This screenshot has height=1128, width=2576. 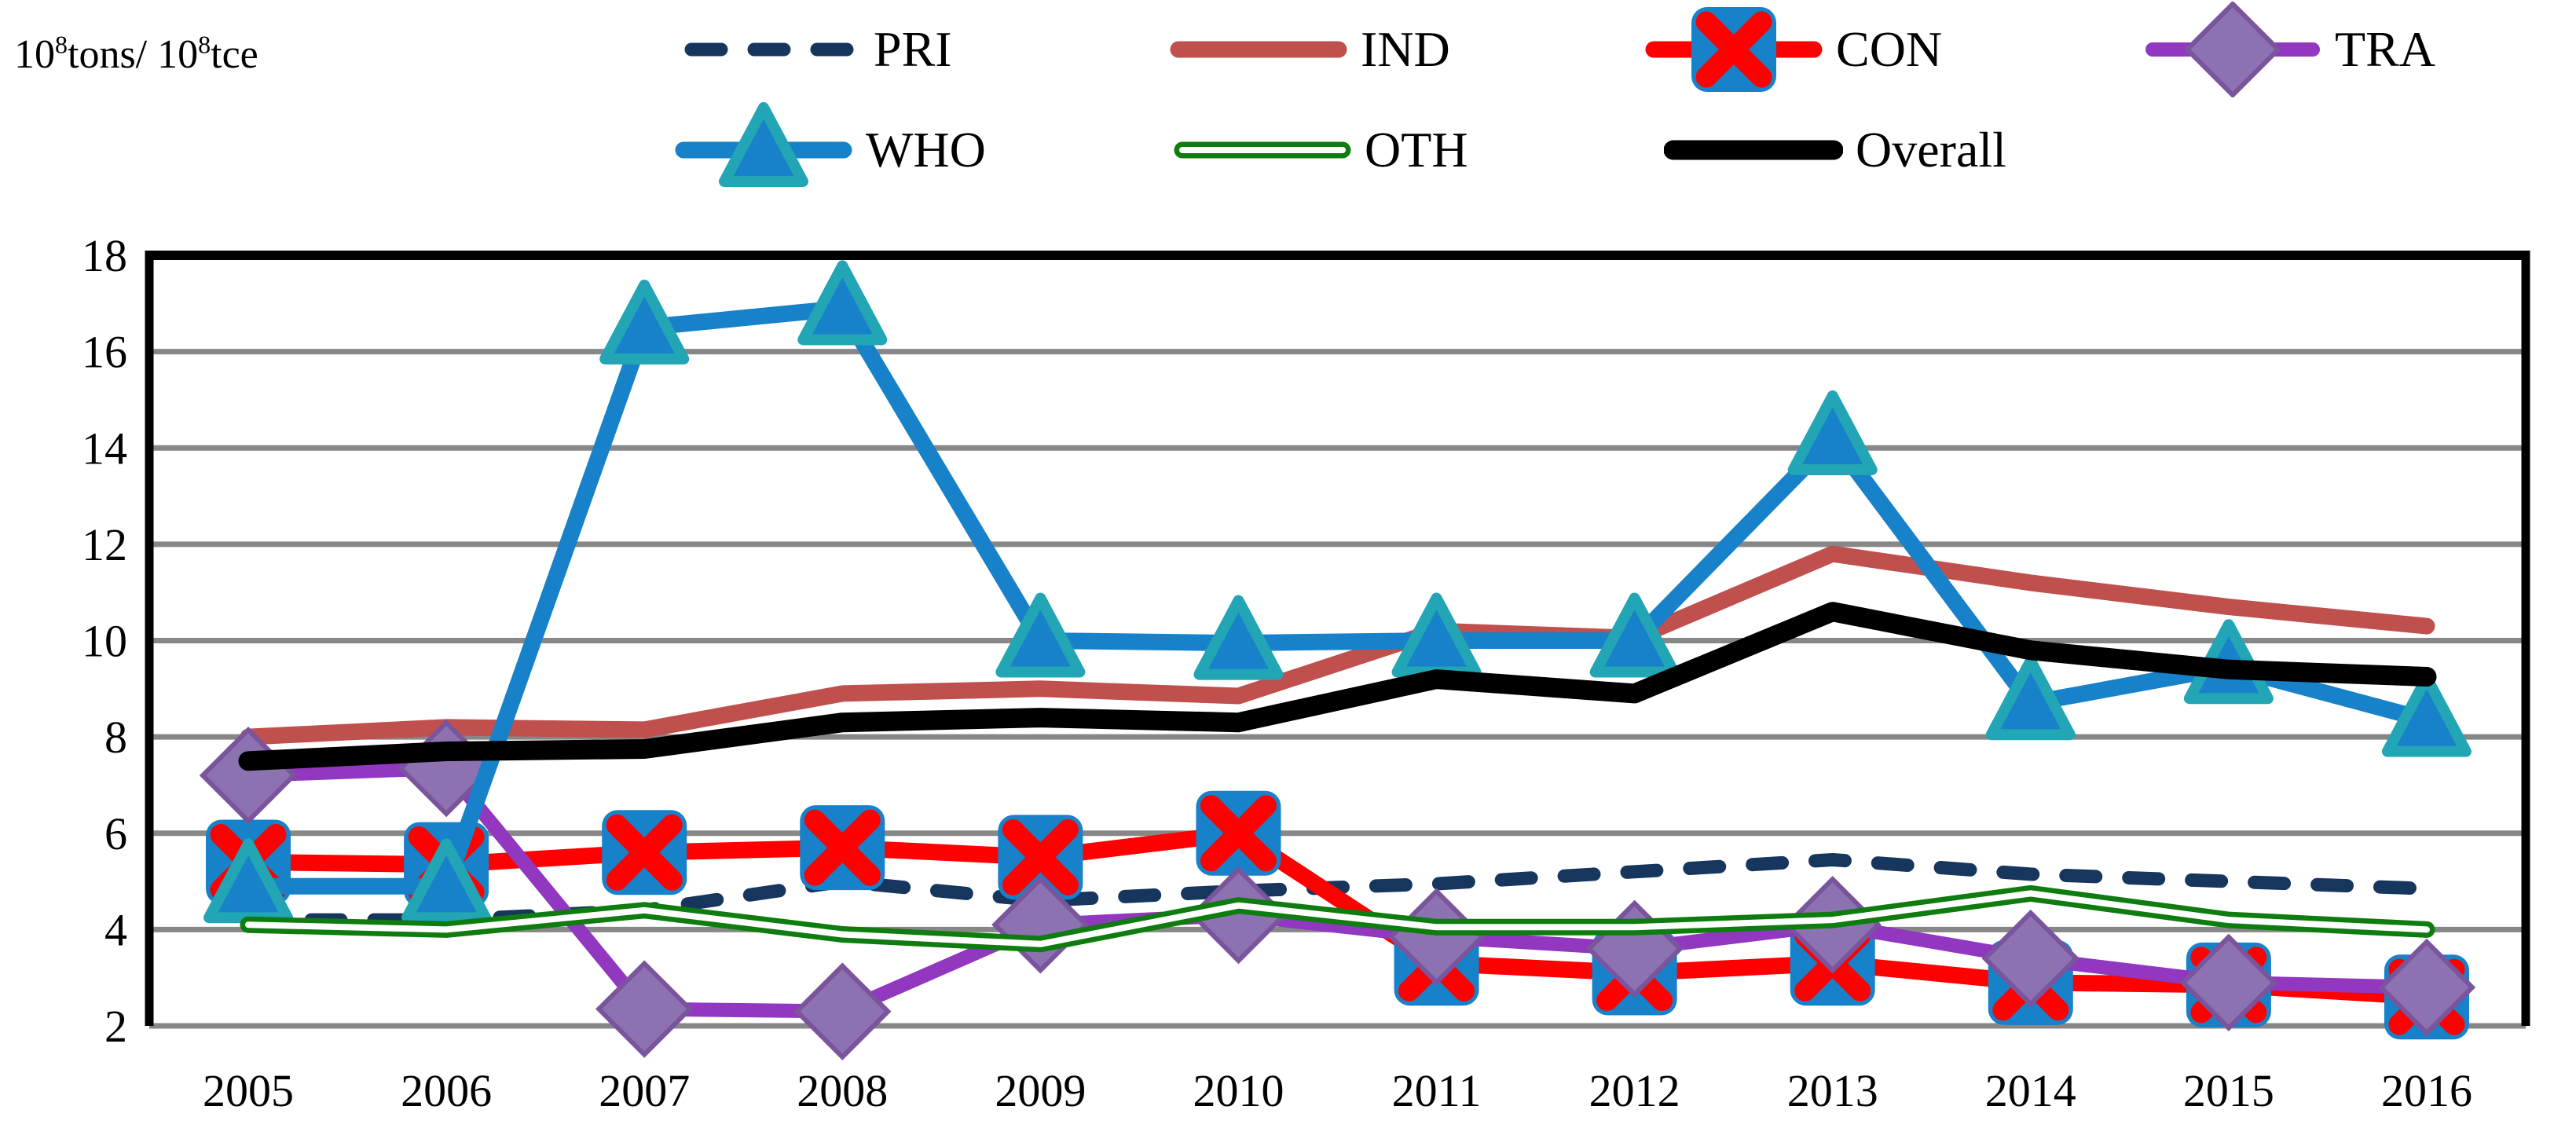 I want to click on legend-label-overall: Overall, so click(x=1931, y=150).